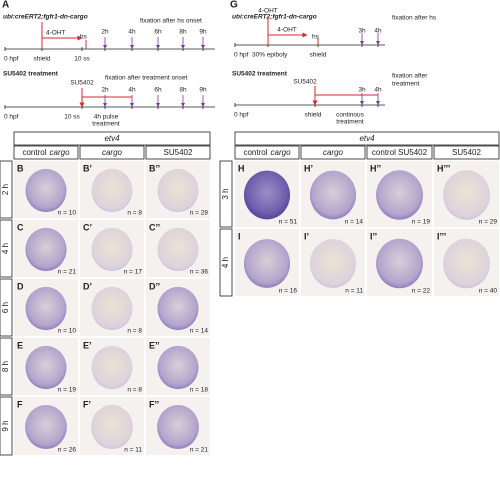 Image resolution: width=500 pixels, height=477 pixels. What do you see at coordinates (154, 286) in the screenshot?
I see `panel-label: D’’` at bounding box center [154, 286].